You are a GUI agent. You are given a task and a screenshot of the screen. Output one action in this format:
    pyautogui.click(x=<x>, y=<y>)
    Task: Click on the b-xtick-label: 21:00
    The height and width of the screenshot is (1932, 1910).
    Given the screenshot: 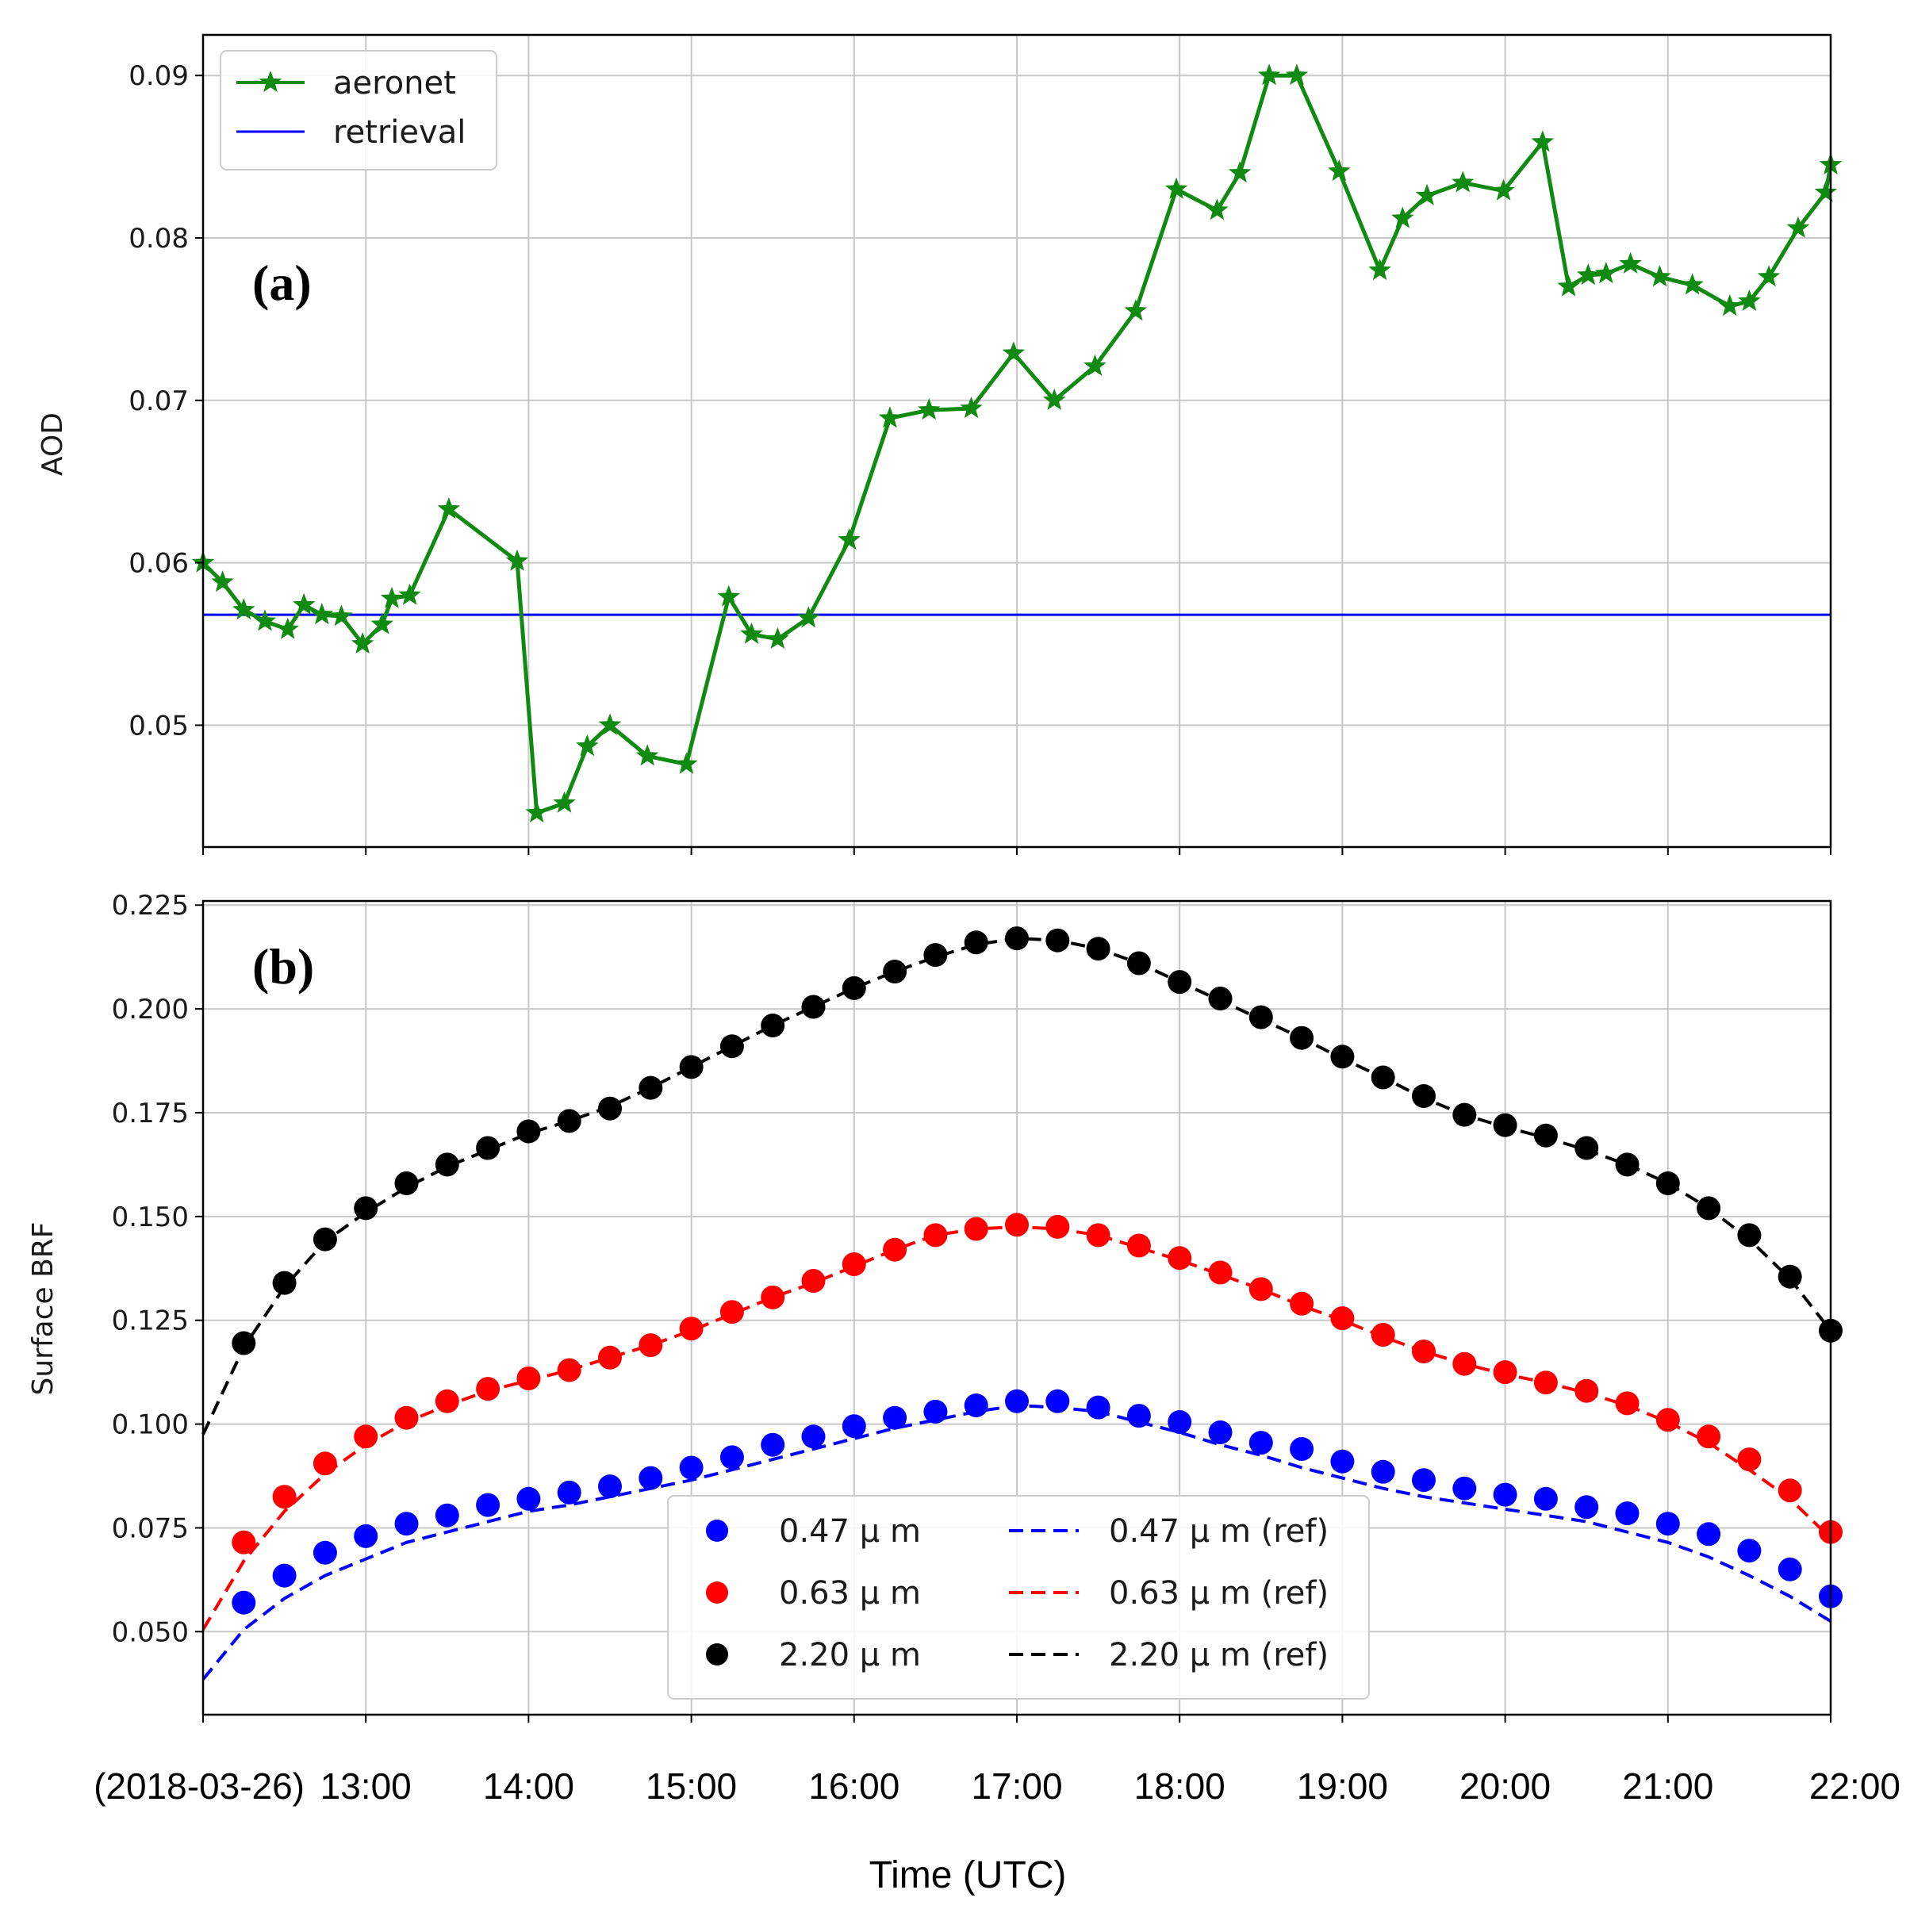 What is the action you would take?
    pyautogui.click(x=1667, y=1786)
    